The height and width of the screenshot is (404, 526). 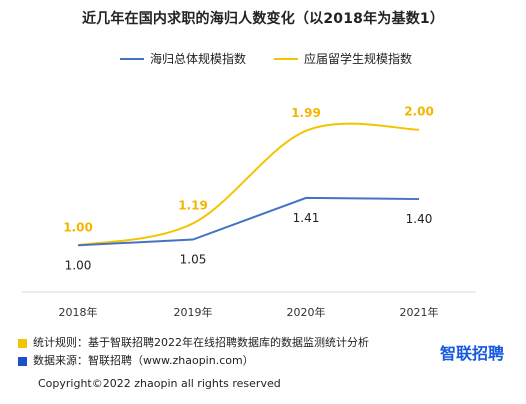 What do you see at coordinates (22, 361) in the screenshot?
I see `note-source-marker` at bounding box center [22, 361].